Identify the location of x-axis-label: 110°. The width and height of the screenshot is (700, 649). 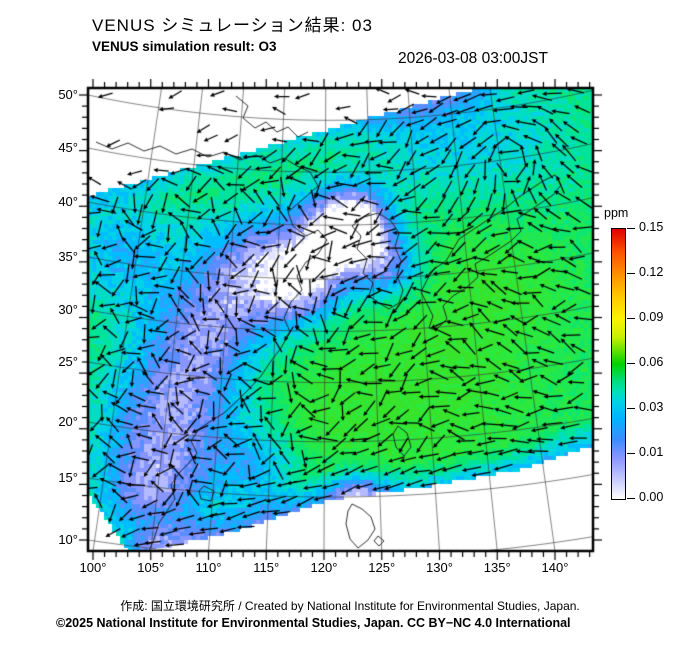
(208, 567).